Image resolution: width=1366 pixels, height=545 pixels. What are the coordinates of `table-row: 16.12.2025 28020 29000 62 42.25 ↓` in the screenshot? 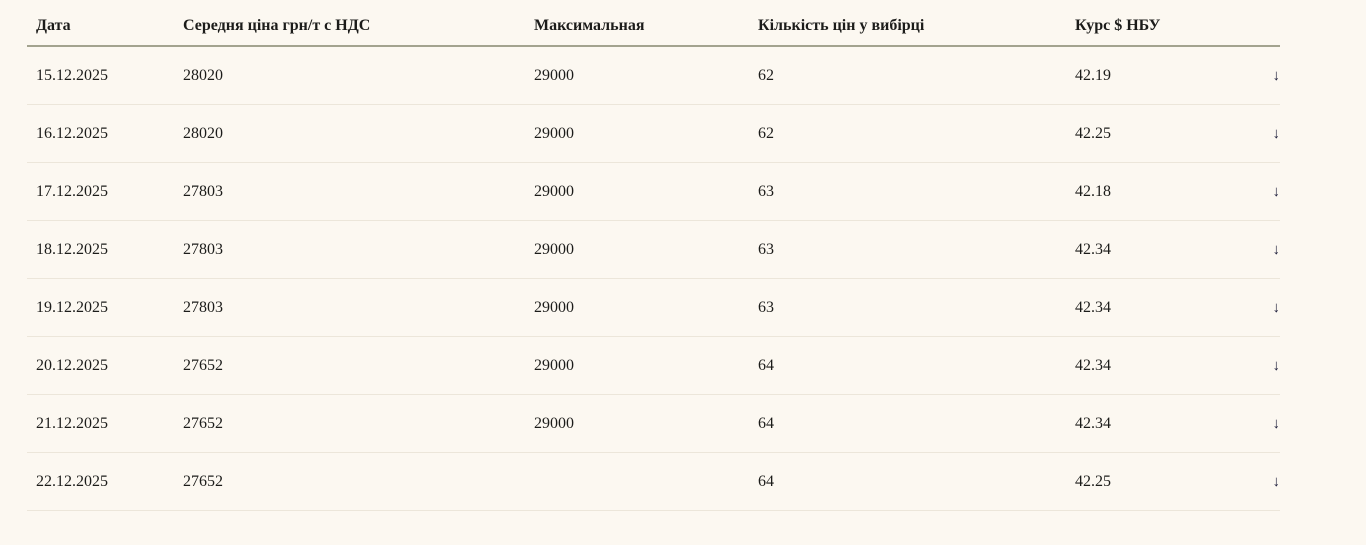 It's located at (654, 133).